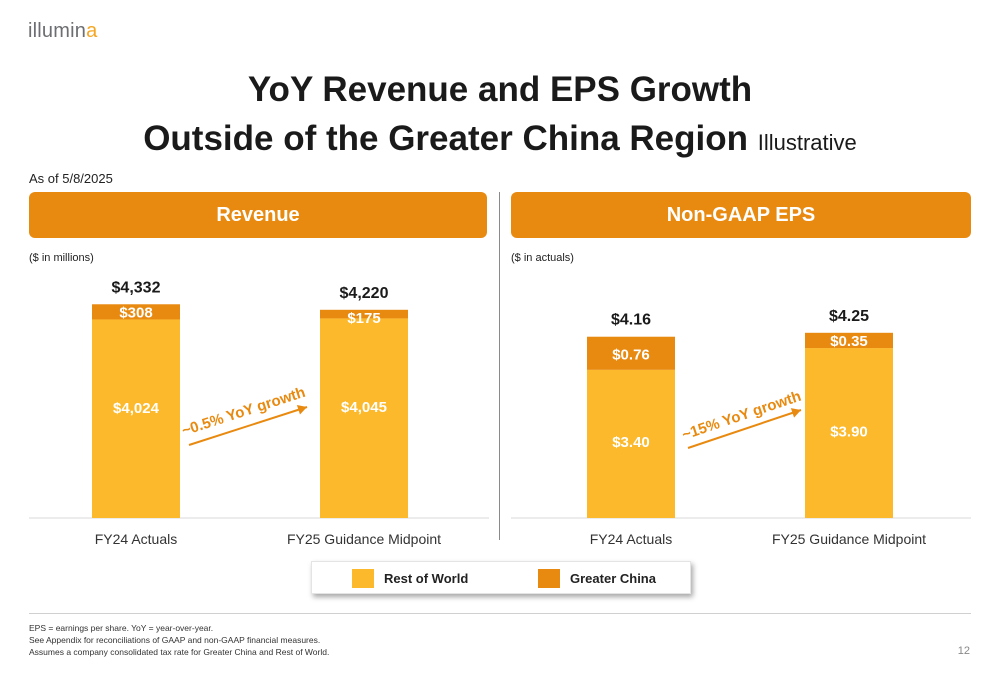 The height and width of the screenshot is (685, 1000). I want to click on data-label-greater-china: $308, so click(135, 312).